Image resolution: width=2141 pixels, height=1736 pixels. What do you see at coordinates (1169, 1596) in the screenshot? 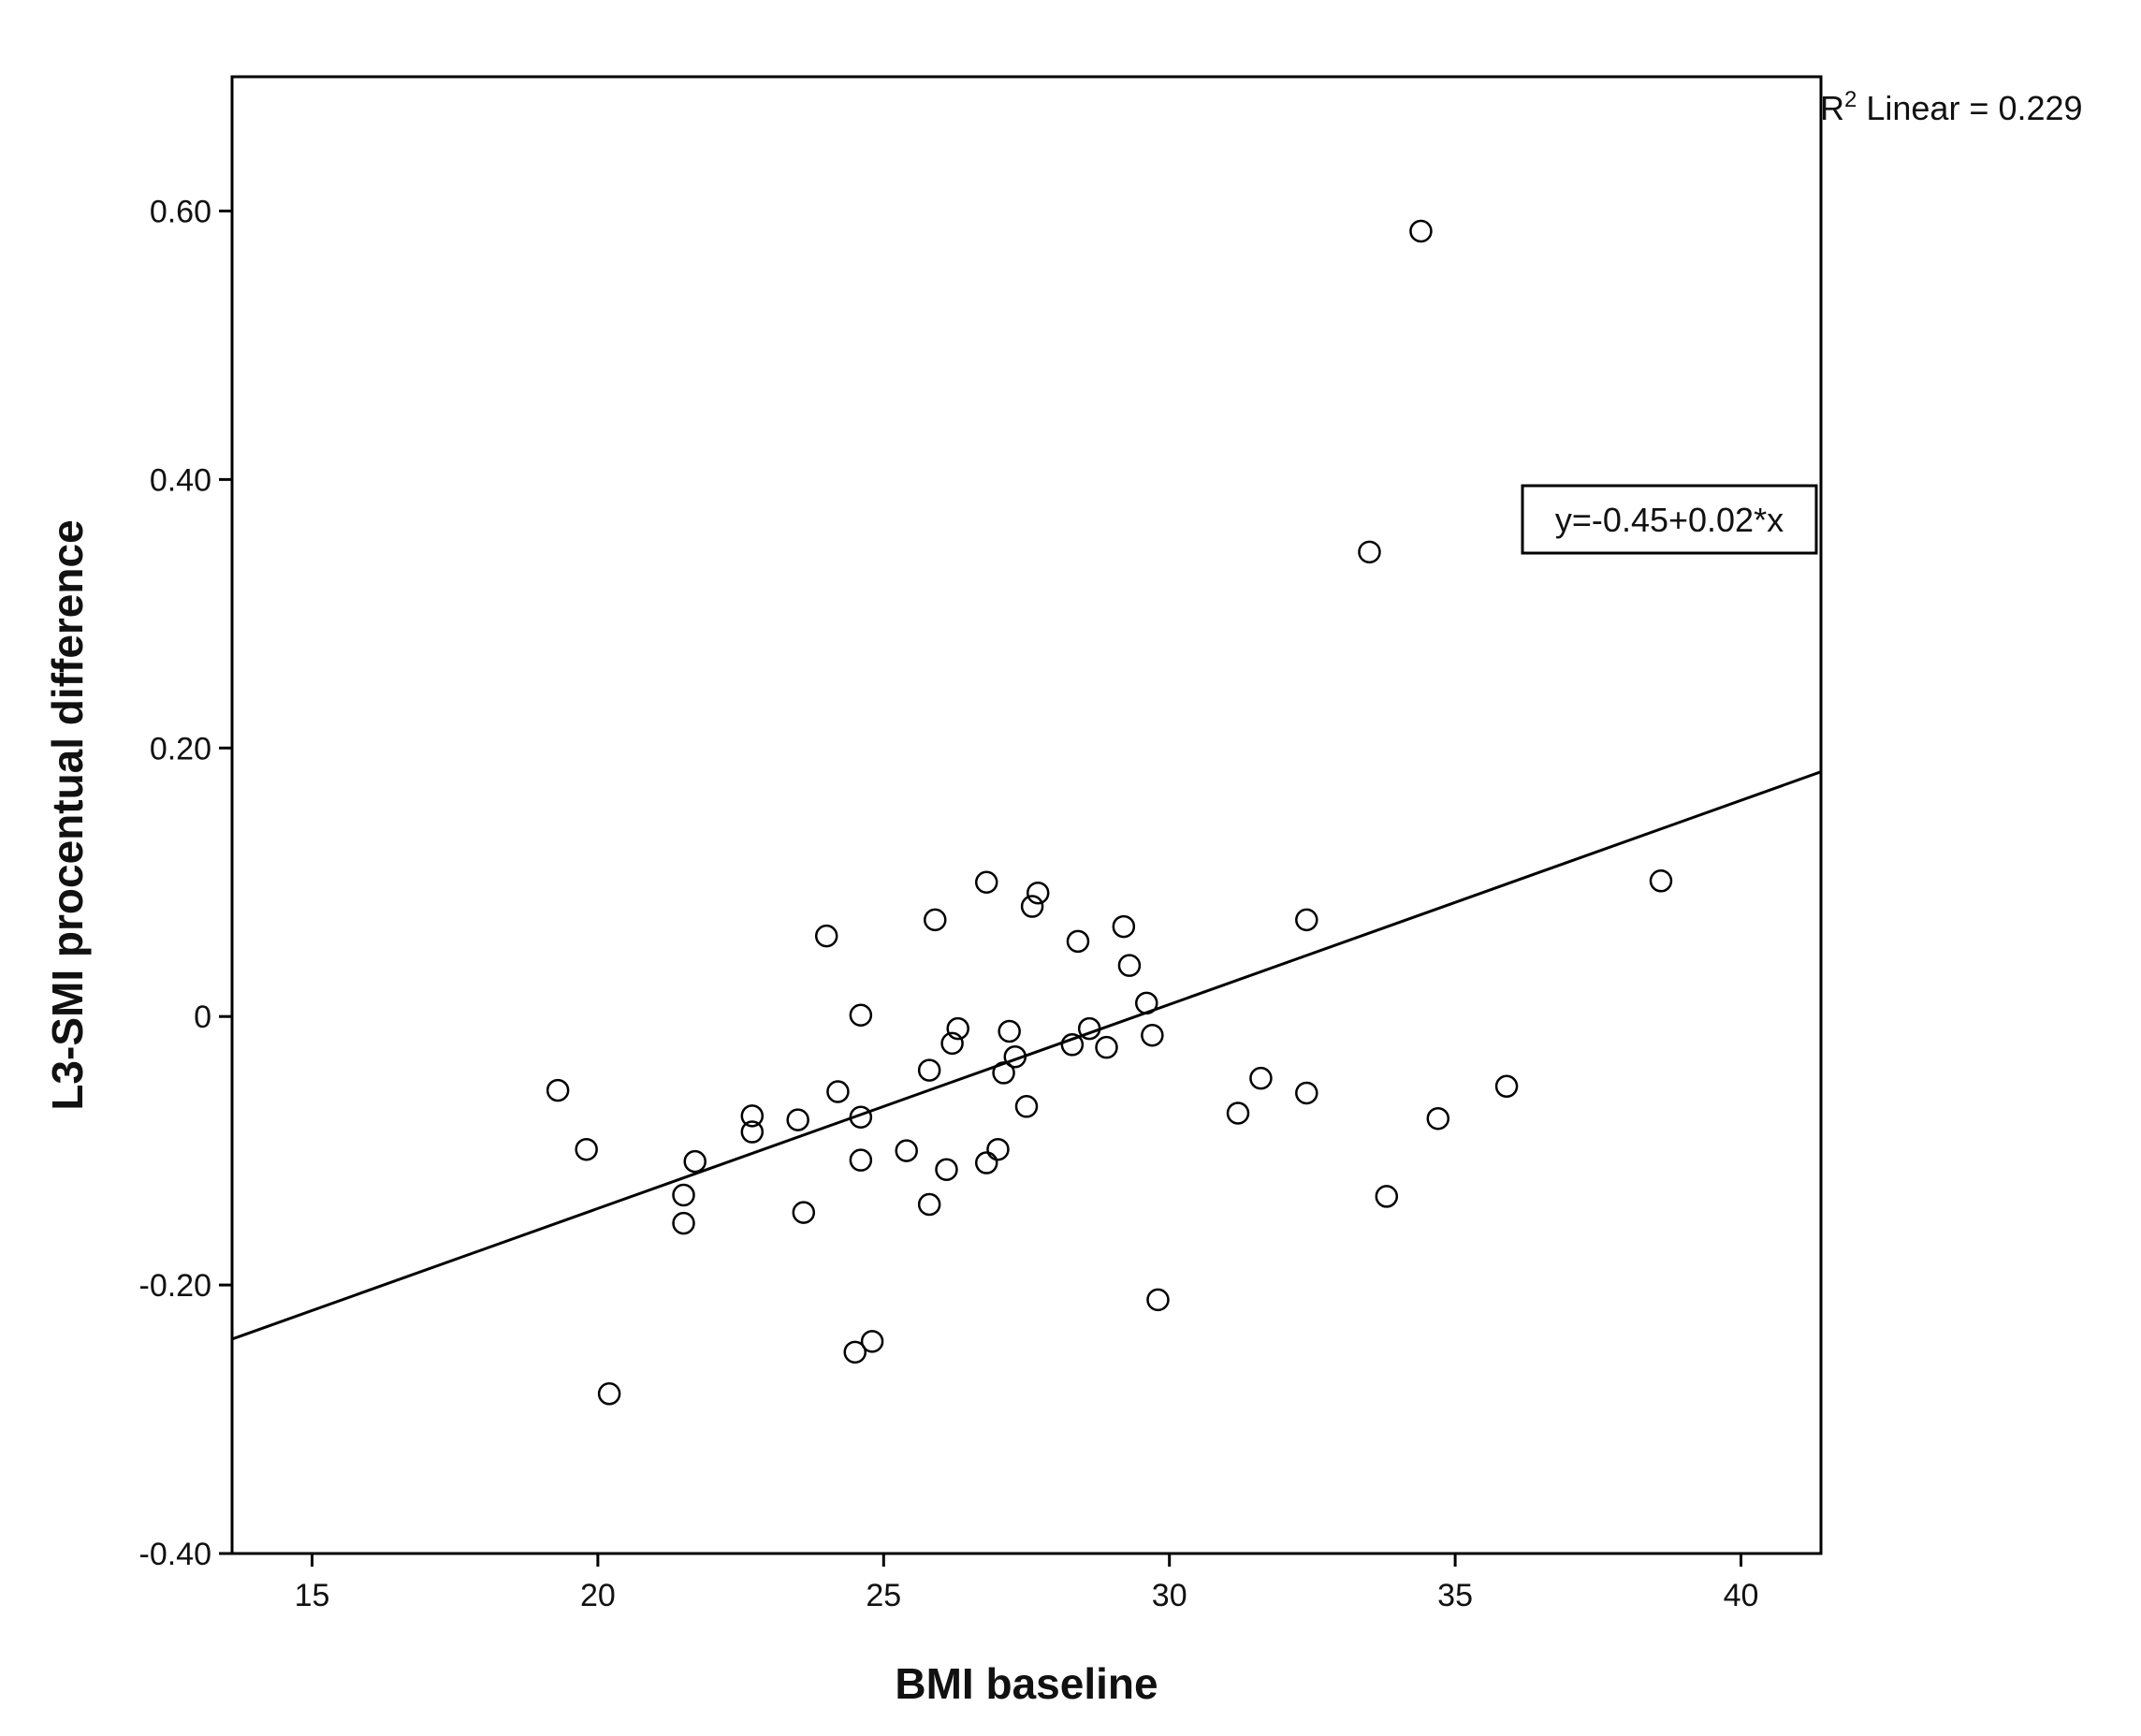
I see `x-tick-label: 30` at bounding box center [1169, 1596].